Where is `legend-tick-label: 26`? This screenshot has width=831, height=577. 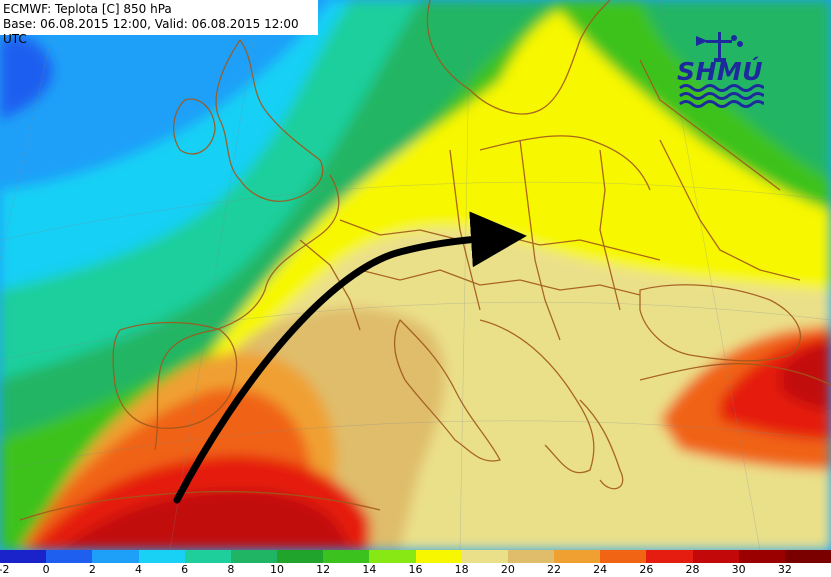 legend-tick-label: 26 is located at coordinates (646, 569).